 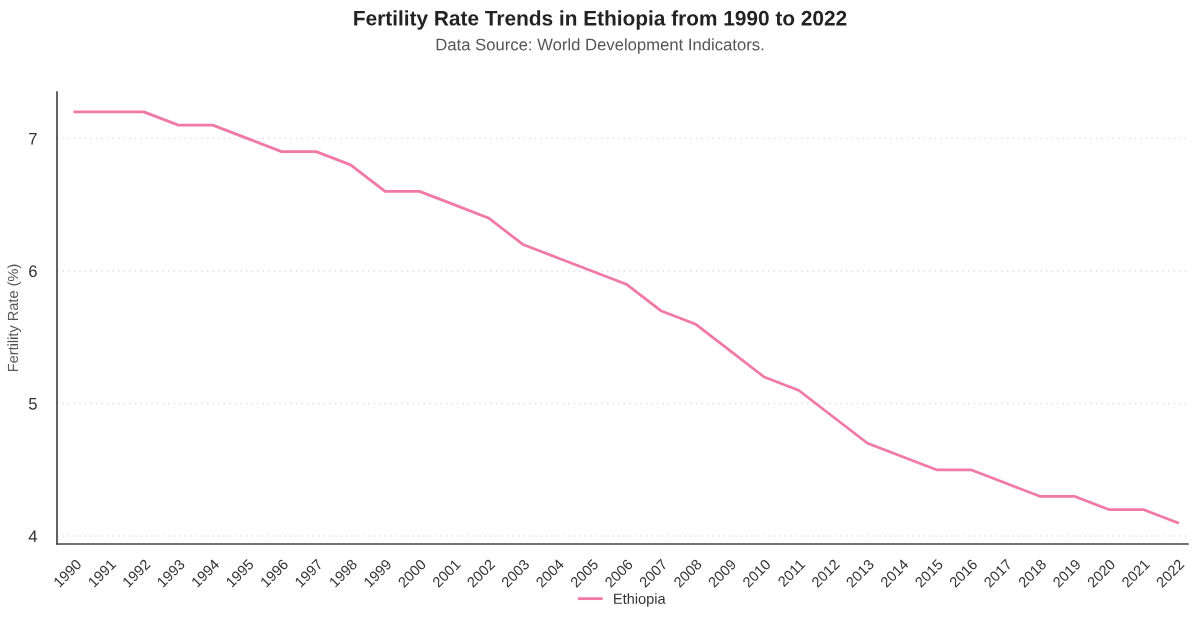 What do you see at coordinates (33, 536) in the screenshot?
I see `y-tick-label: 4` at bounding box center [33, 536].